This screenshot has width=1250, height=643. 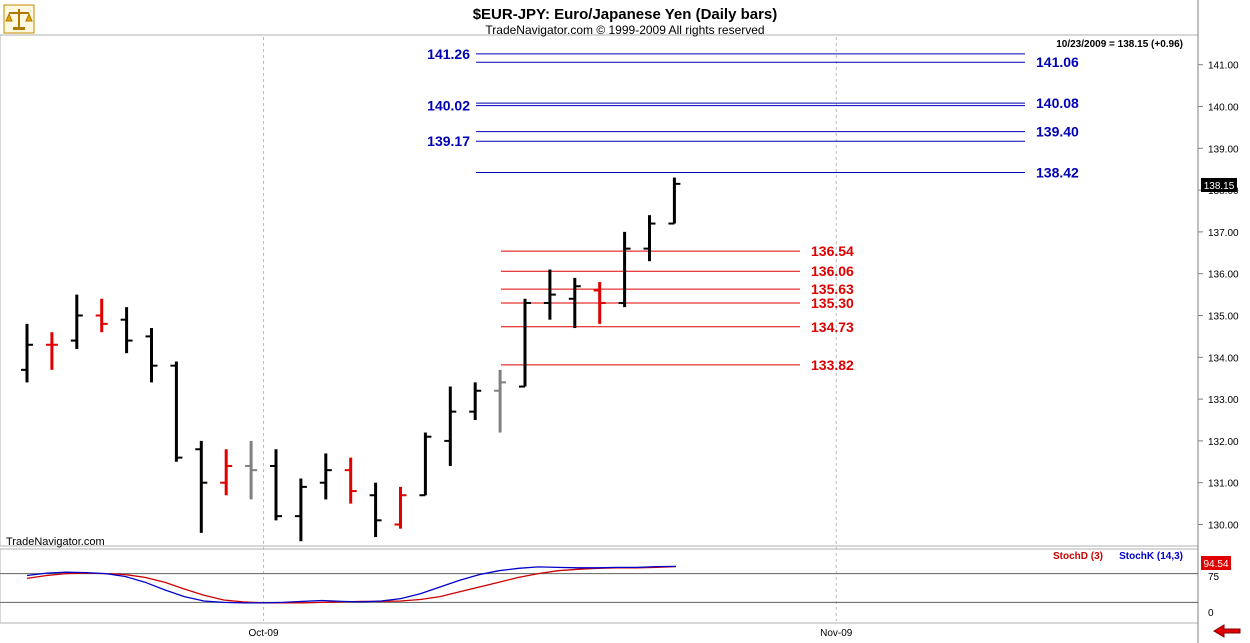 What do you see at coordinates (1223, 484) in the screenshot?
I see `y-tick-label: 131.00` at bounding box center [1223, 484].